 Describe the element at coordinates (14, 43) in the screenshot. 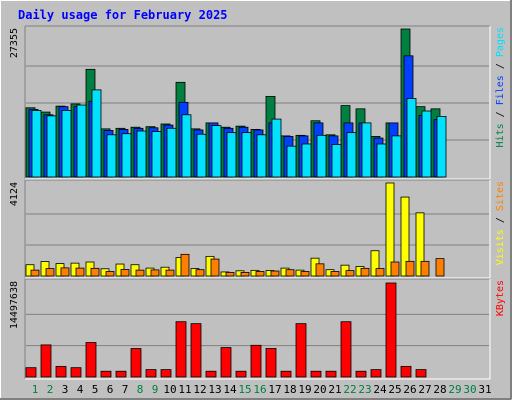

I see `y-max-label: 27355` at that location.